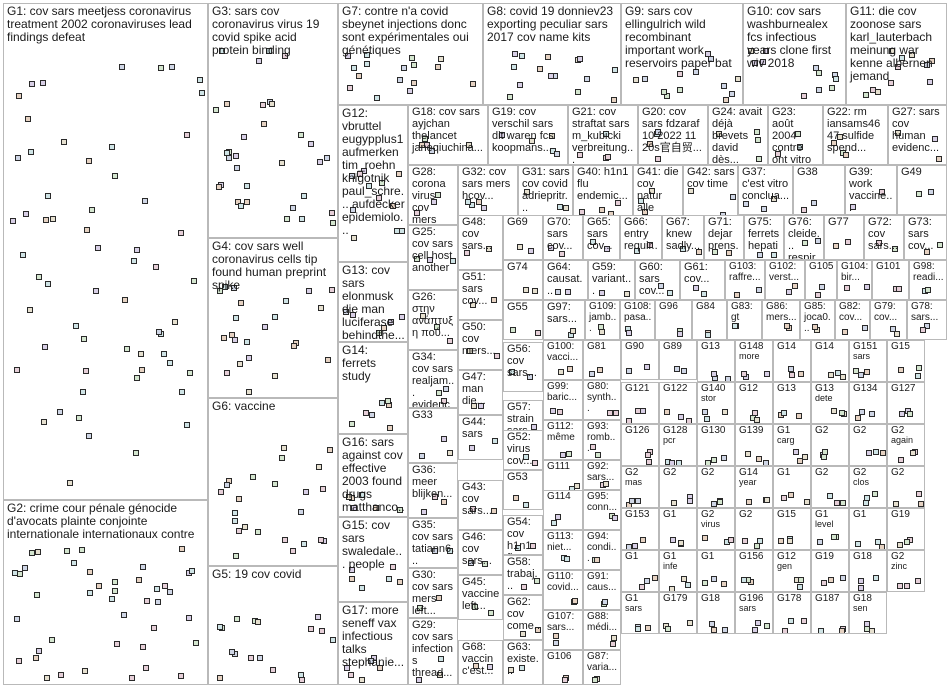  I want to click on group-cell-small: G151 sars, so click(868, 361).